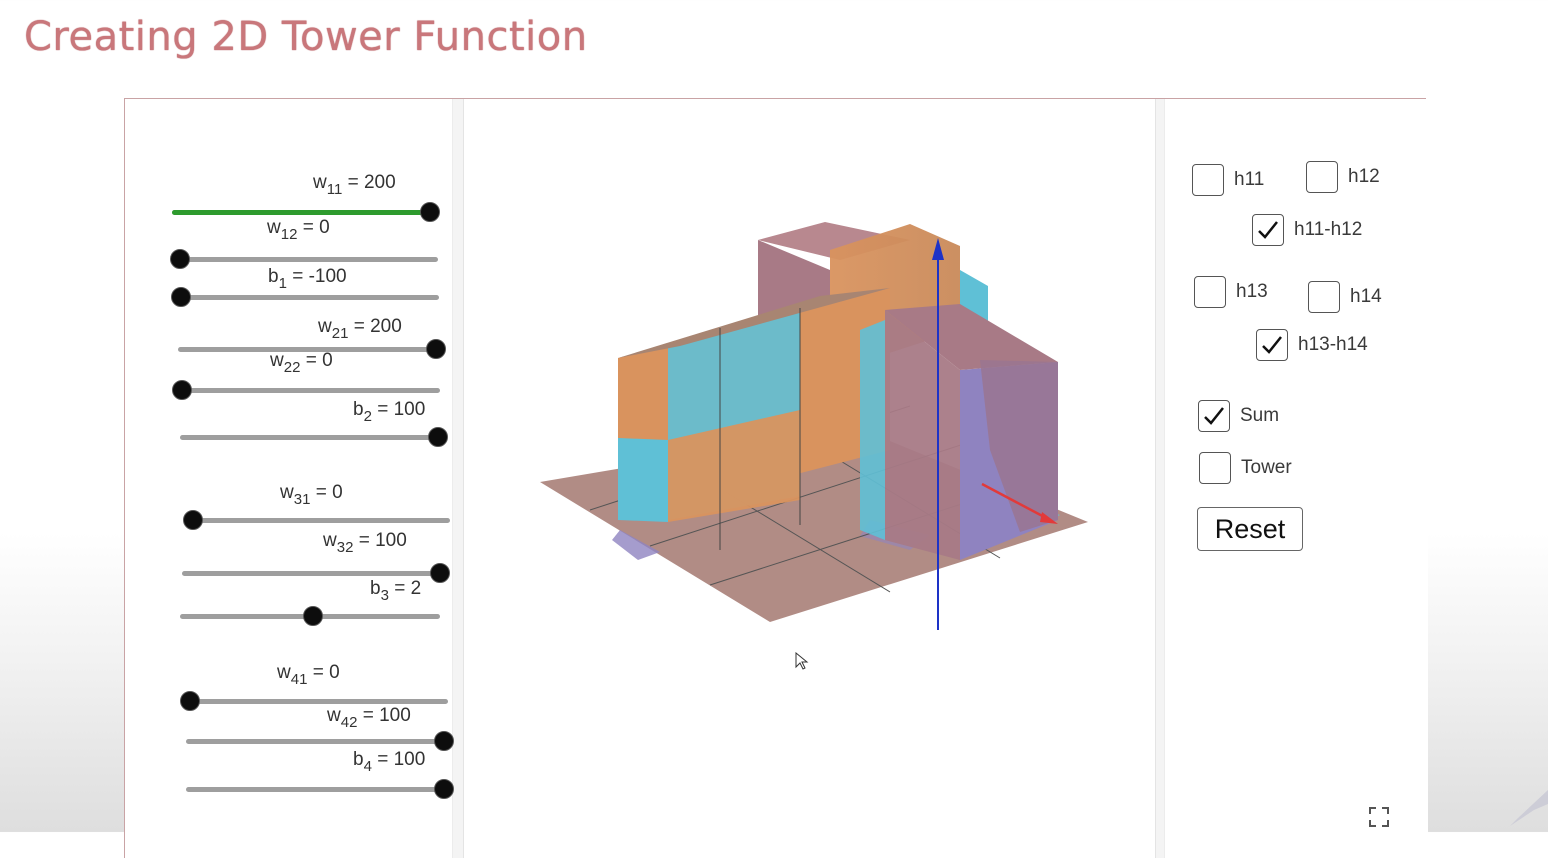 This screenshot has width=1548, height=858. I want to click on checkbox-h13: h13, so click(1231, 292).